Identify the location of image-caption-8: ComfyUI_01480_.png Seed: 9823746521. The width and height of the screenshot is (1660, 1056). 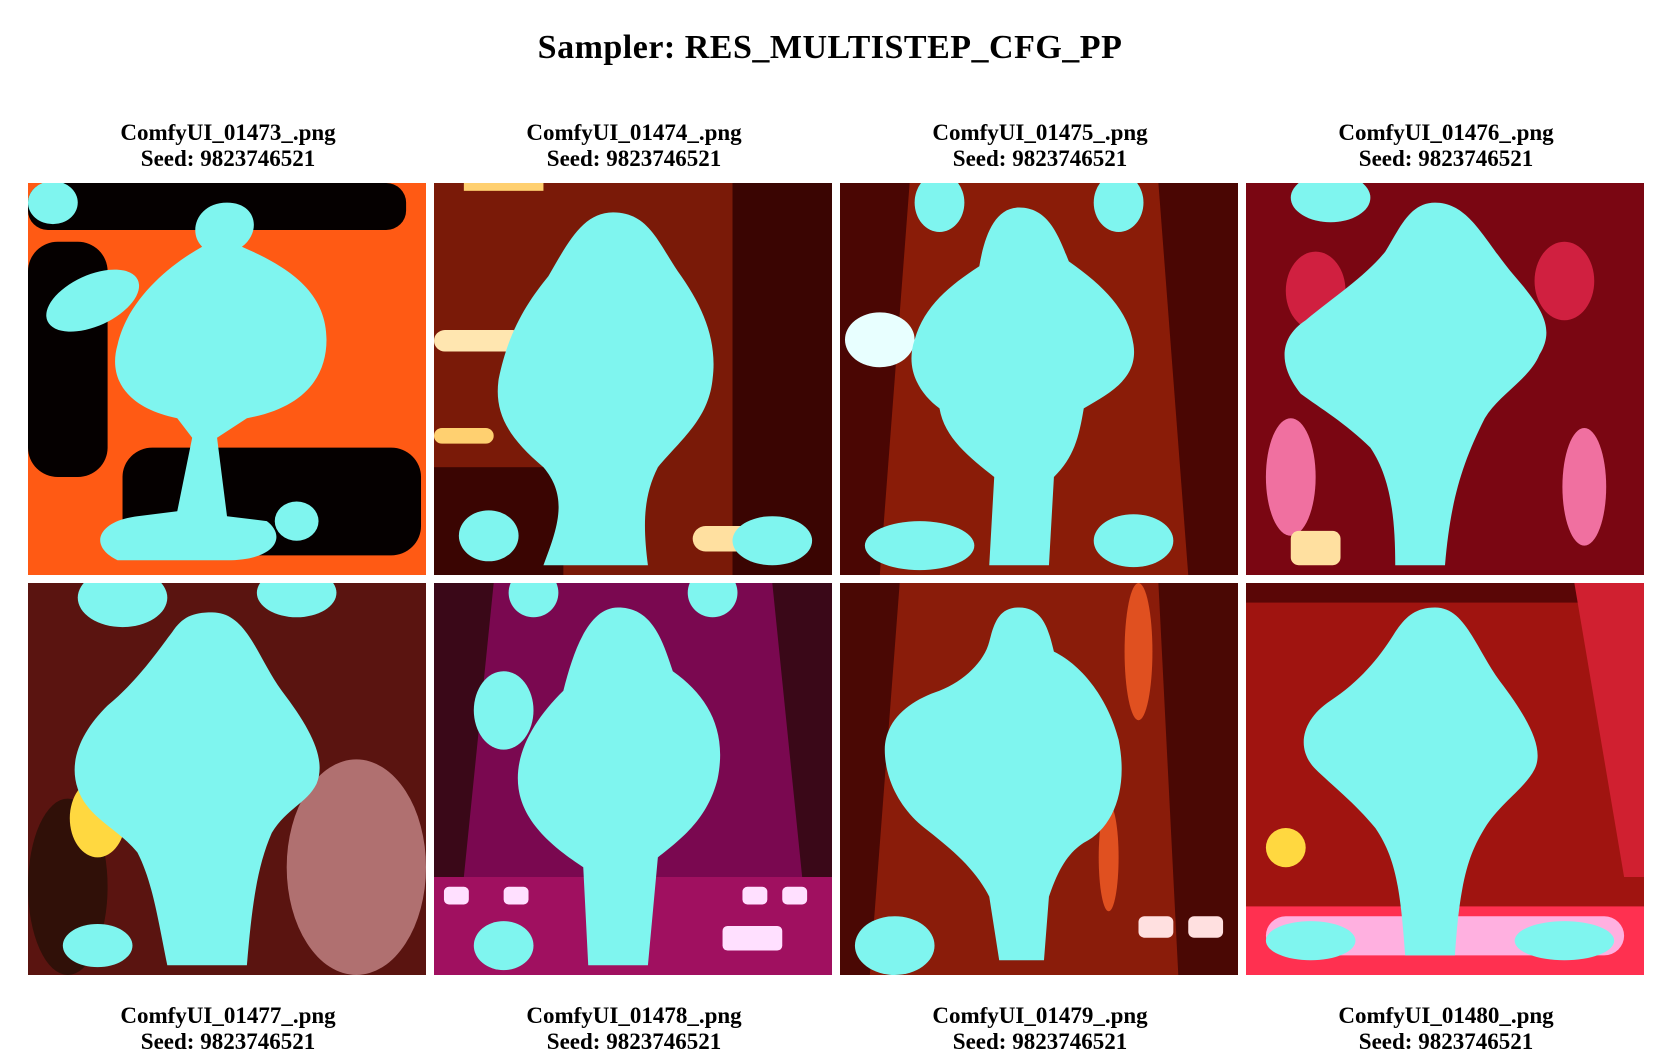
(1446, 1029).